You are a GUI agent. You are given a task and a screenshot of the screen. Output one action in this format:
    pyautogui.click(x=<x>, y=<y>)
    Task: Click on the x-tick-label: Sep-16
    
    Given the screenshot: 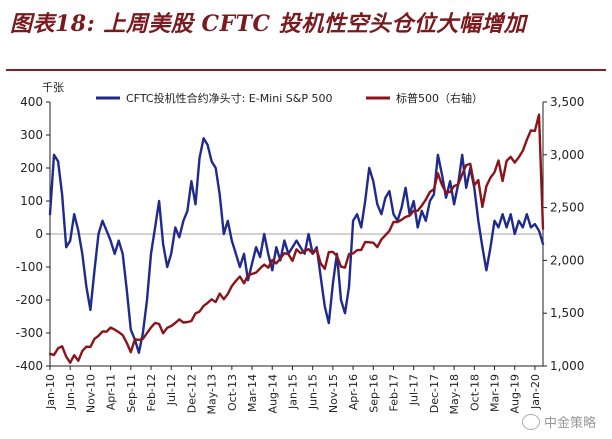 What is the action you would take?
    pyautogui.click(x=373, y=393)
    